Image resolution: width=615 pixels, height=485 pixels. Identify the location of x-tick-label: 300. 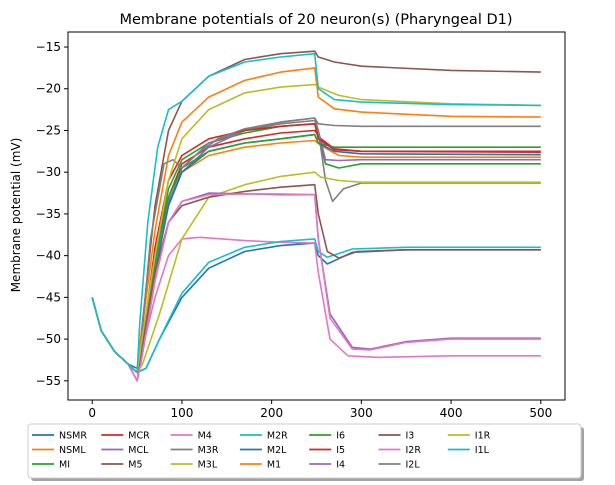
(361, 413).